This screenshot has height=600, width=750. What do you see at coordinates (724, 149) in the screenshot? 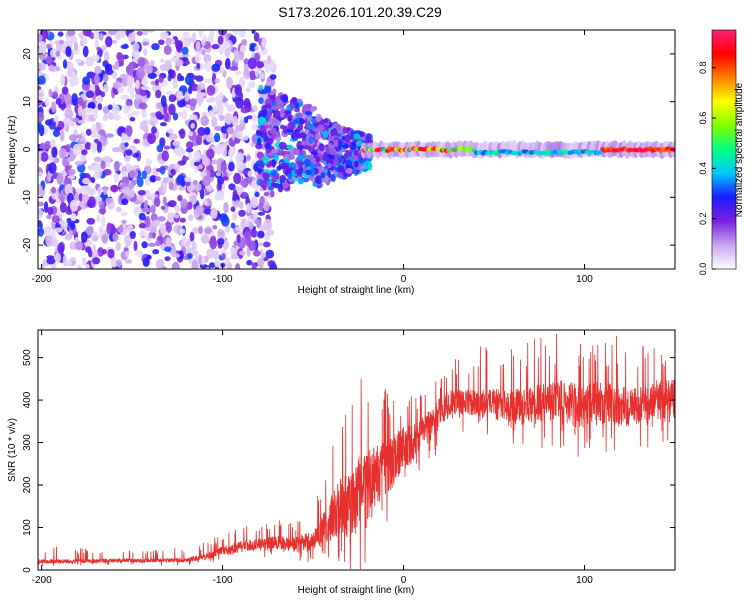
I see `colorbar-frame` at bounding box center [724, 149].